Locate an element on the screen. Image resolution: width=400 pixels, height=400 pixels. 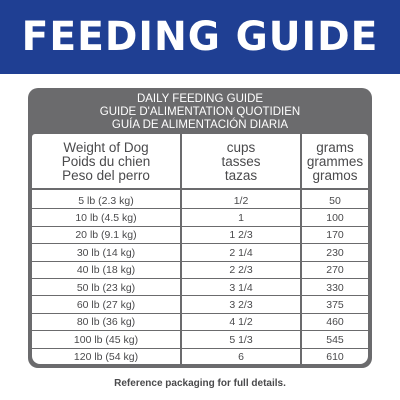
column-header-weight-en: Weight of Dog is located at coordinates (106, 147).